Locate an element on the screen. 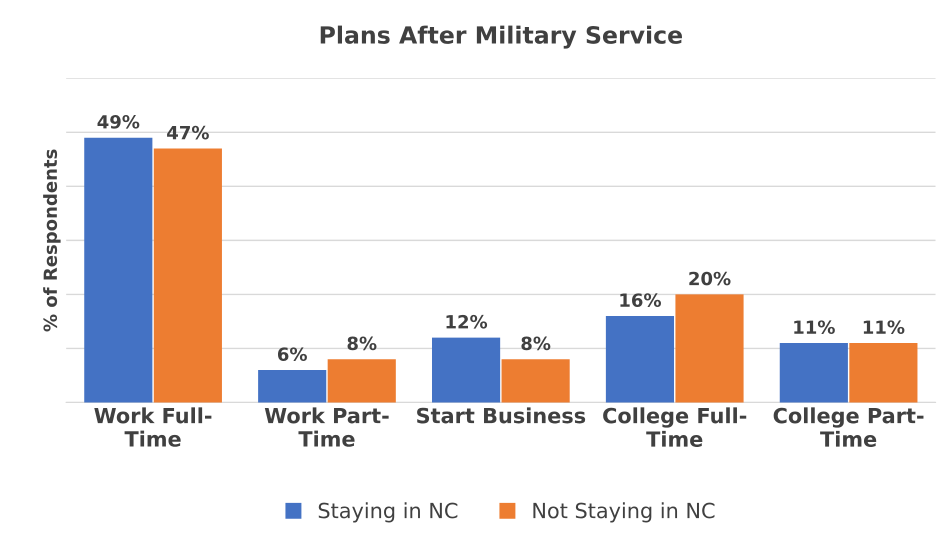 The image size is (945, 559). x-tick-label: College Part-Time is located at coordinates (849, 427).